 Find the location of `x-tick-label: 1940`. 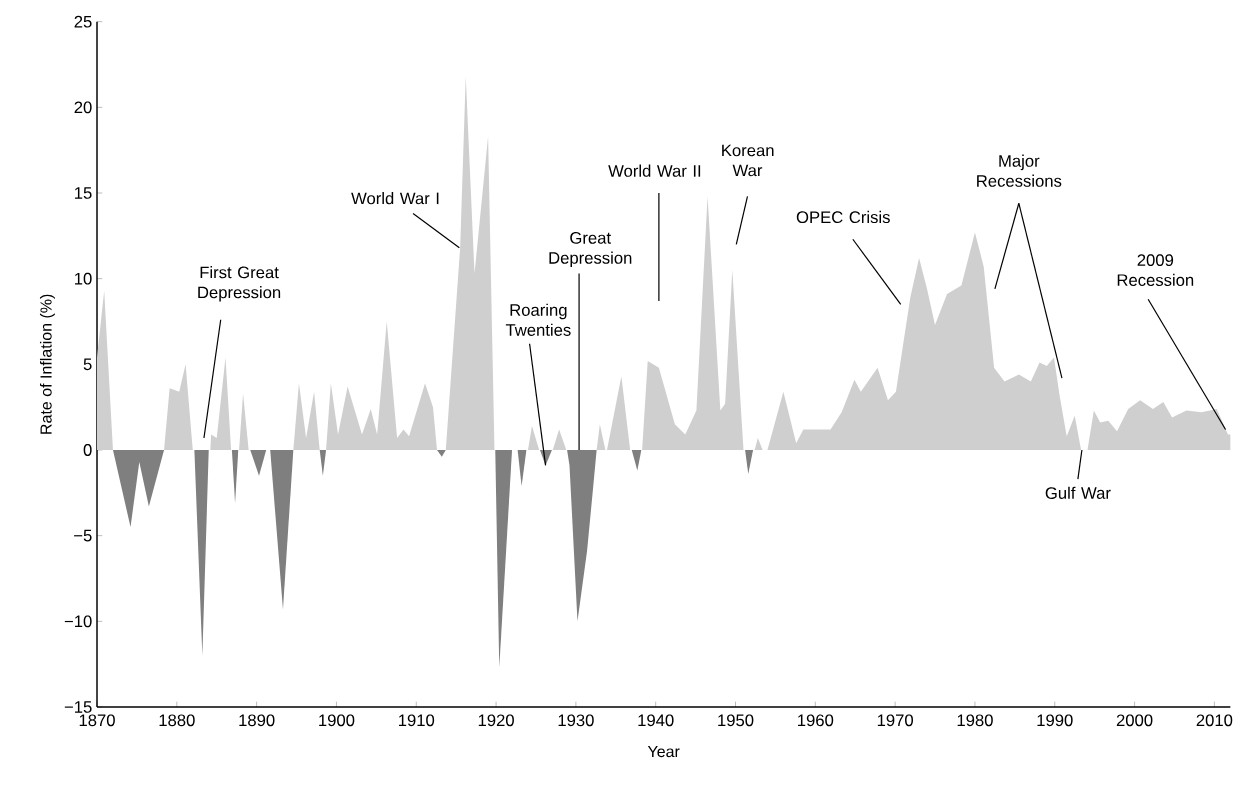

x-tick-label: 1940 is located at coordinates (656, 720).